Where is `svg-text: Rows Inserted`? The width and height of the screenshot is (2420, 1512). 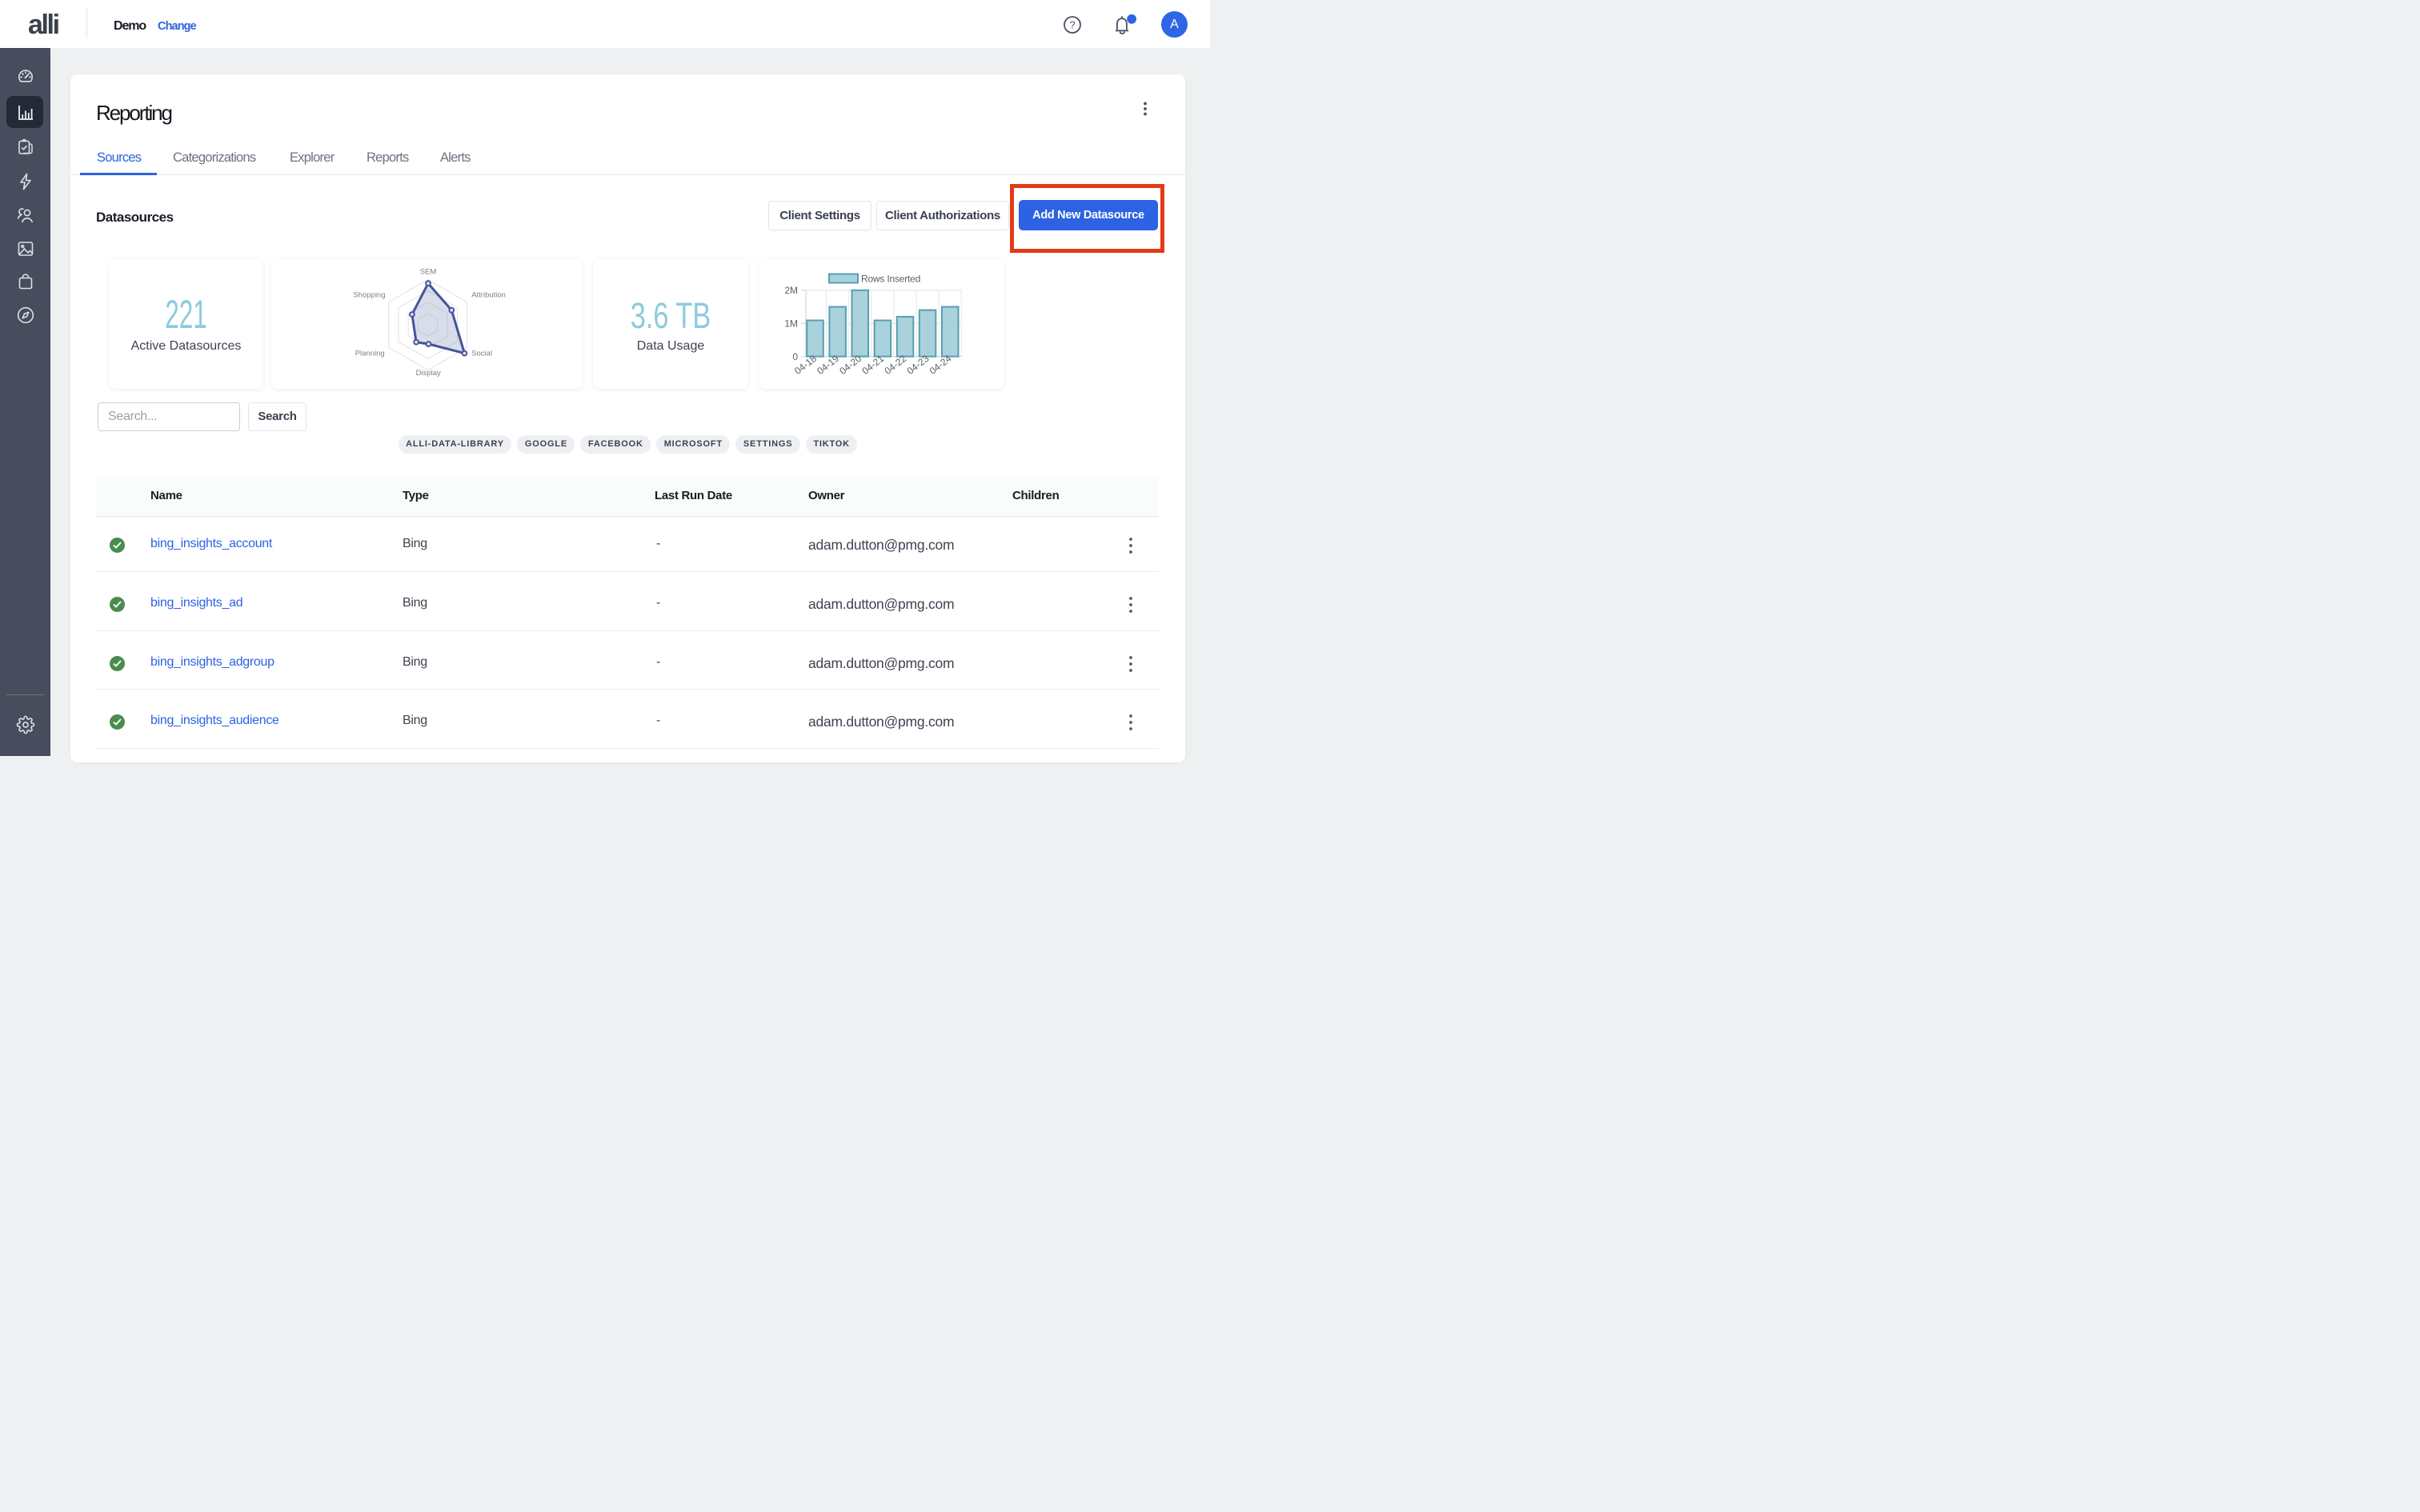
svg-text: Rows Inserted is located at coordinates (890, 279).